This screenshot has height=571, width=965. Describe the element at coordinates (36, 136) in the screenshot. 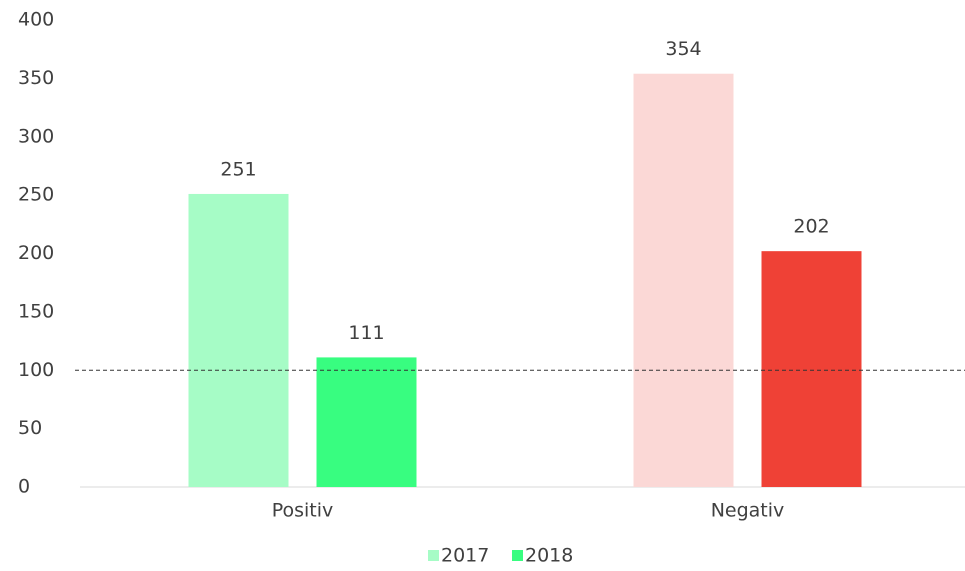

I see `y-tick-label: 300` at that location.